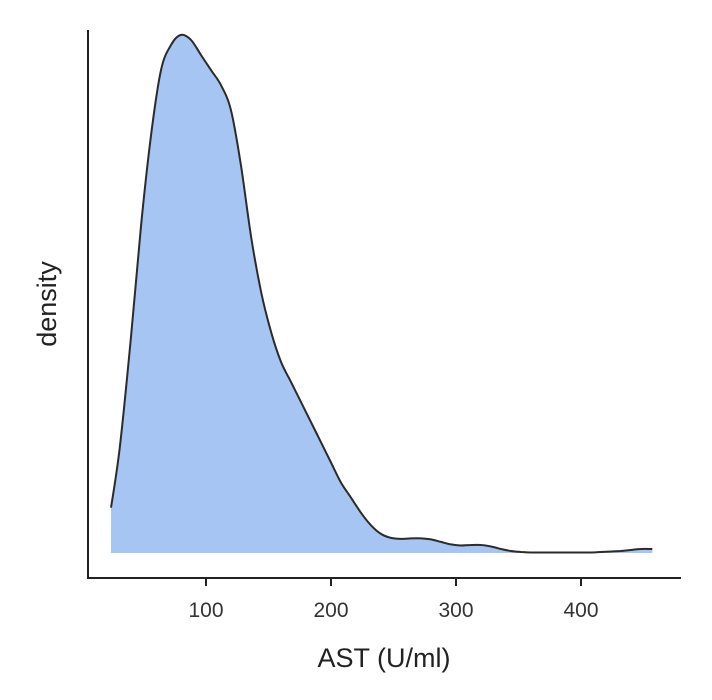  Describe the element at coordinates (330, 610) in the screenshot. I see `x-tick-label-200: 200` at that location.